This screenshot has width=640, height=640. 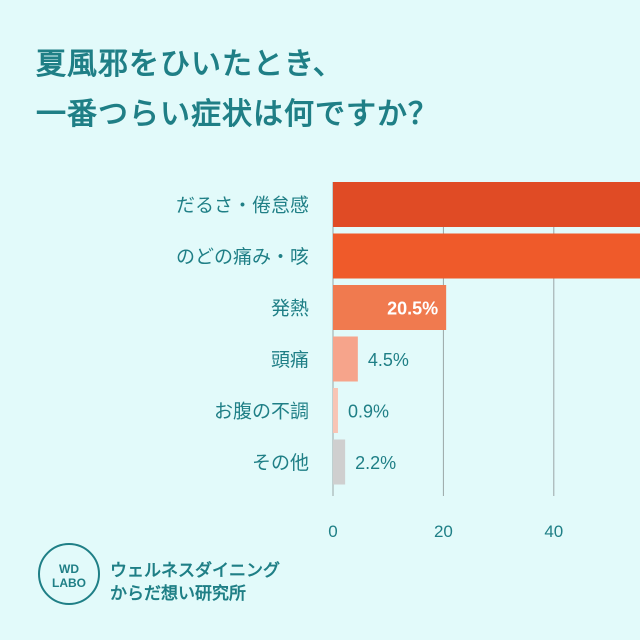 I want to click on chart-title: 夏風邪をひいたとき、 一番つらい症状は何ですか？, so click(x=237, y=90).